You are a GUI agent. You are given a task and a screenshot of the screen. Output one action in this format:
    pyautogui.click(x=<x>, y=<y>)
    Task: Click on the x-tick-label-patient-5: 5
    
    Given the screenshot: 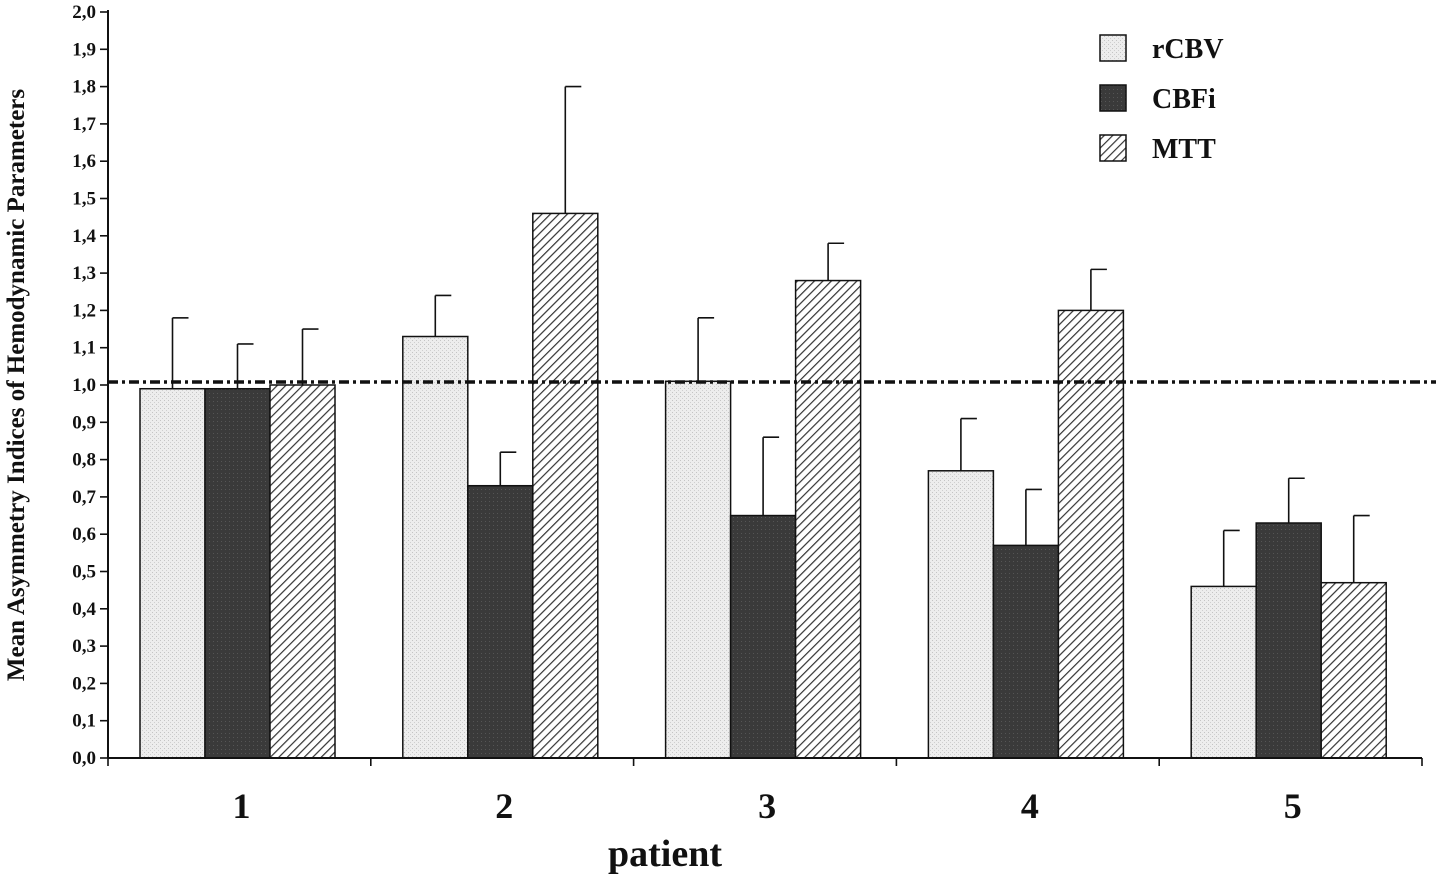 What is the action you would take?
    pyautogui.click(x=1293, y=806)
    